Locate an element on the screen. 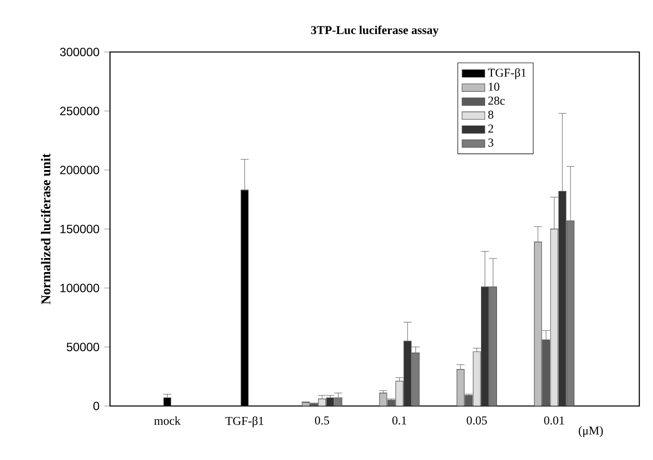 Image resolution: width=653 pixels, height=460 pixels. x-tick-label: mock is located at coordinates (167, 420).